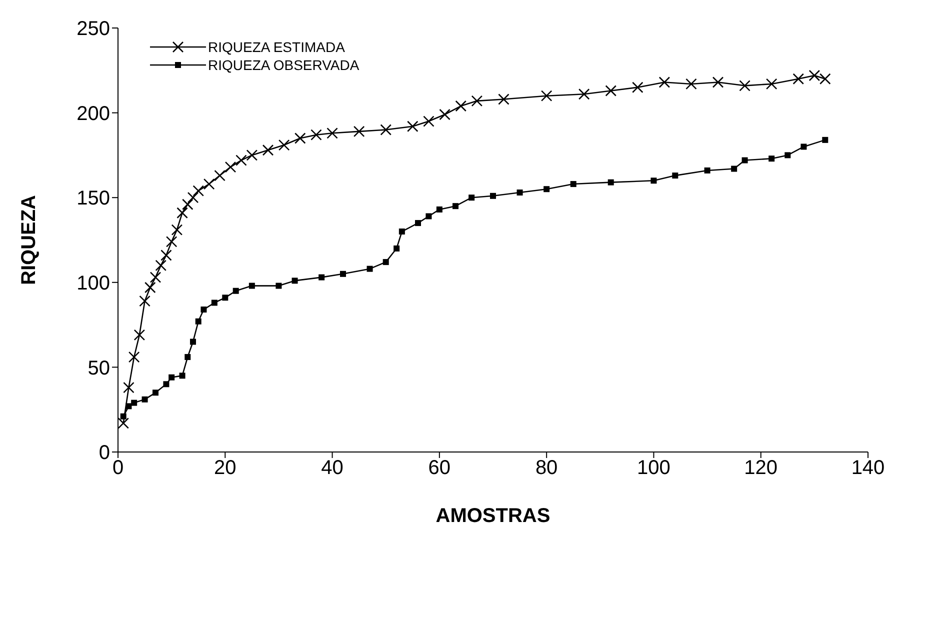 Image resolution: width=933 pixels, height=621 pixels. Describe the element at coordinates (439, 468) in the screenshot. I see `x-tick-label: 60` at that location.